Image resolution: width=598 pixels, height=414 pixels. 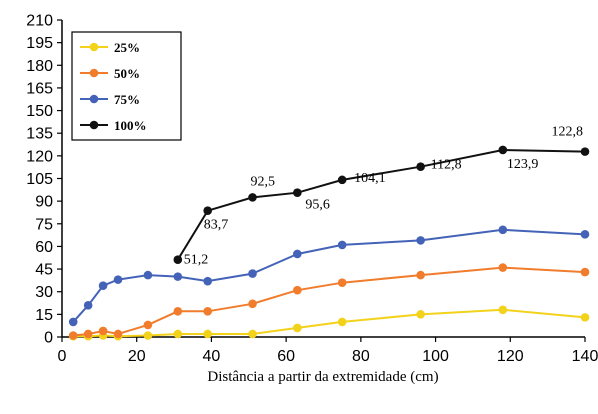 I want to click on y-tick-label: 195, so click(x=39, y=43).